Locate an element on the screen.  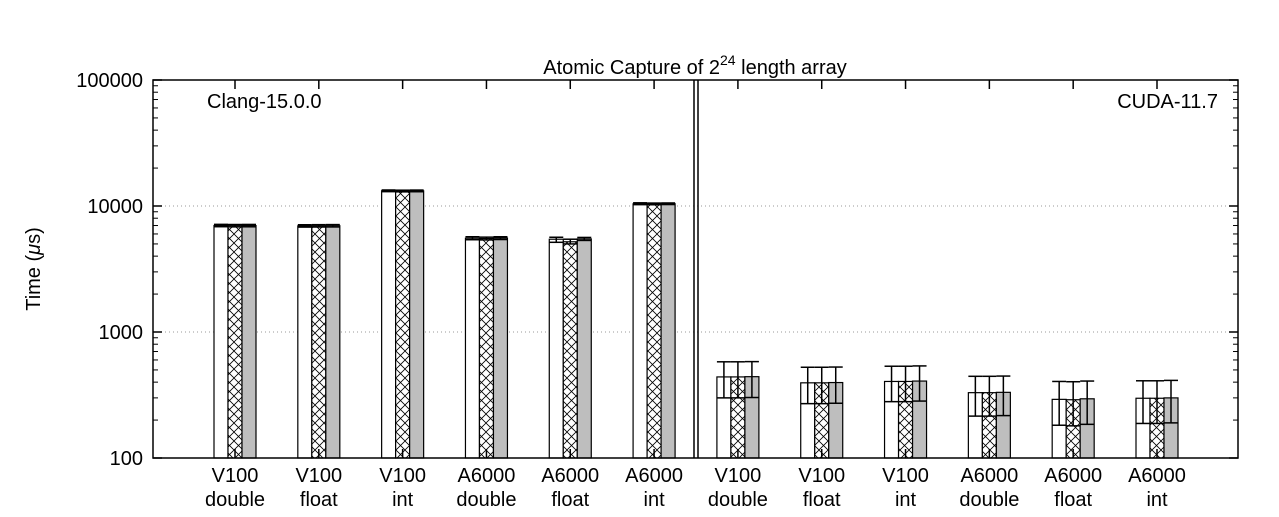
y-tick-label: 100000 is located at coordinates (109, 81).